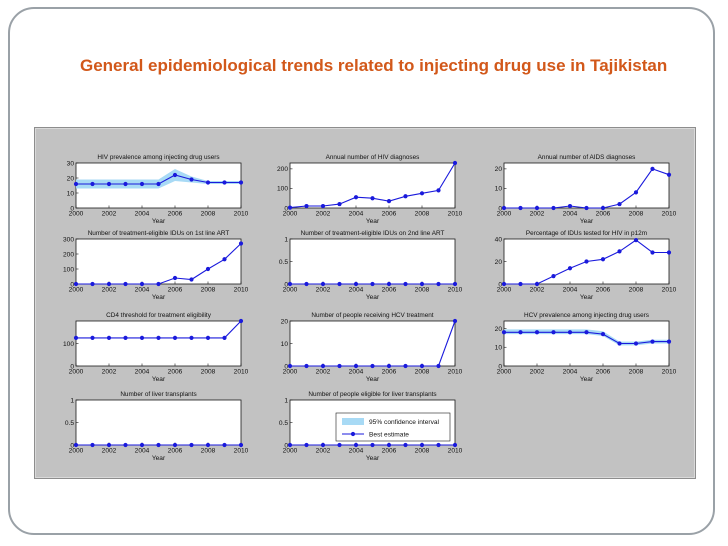 Image resolution: width=728 pixels, height=546 pixels. What do you see at coordinates (353, 434) in the screenshot?
I see `legend-estimate-marker` at bounding box center [353, 434].